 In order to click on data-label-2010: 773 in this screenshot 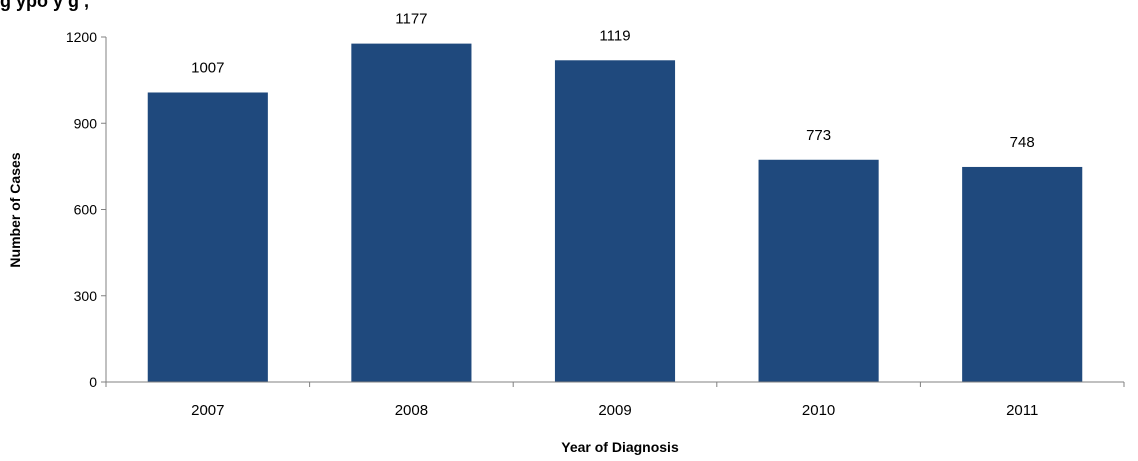, I will do `click(818, 135)`.